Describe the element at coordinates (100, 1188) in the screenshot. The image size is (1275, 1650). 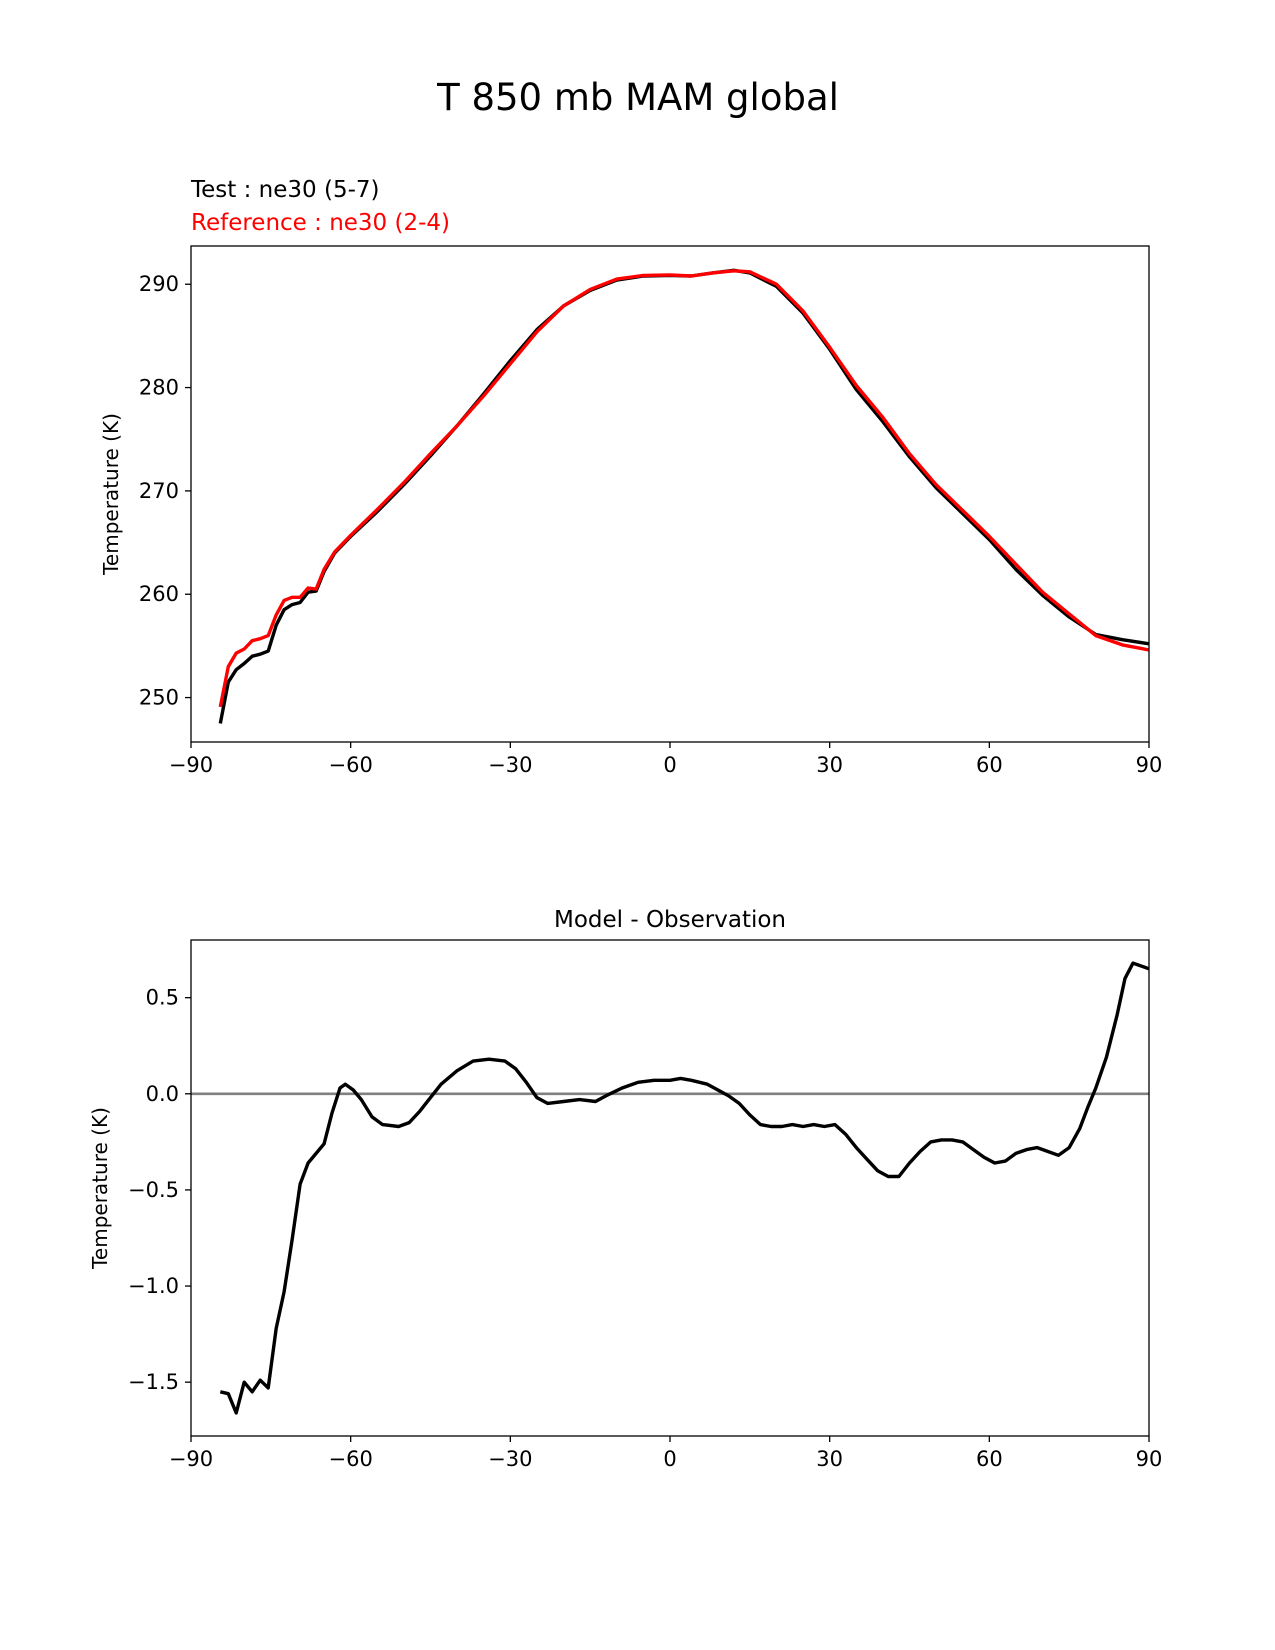
I see `bottom-ylabel: Temperature (K)` at that location.